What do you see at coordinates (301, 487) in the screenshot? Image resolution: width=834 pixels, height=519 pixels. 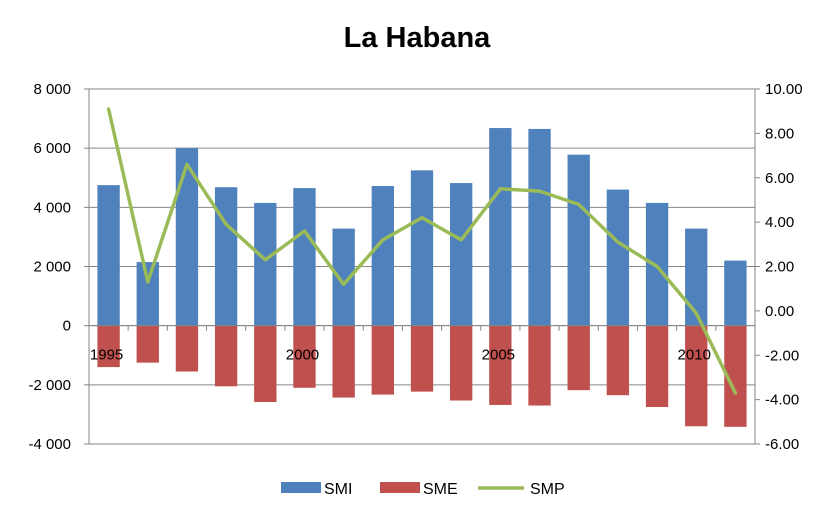 I see `legend-swatch-smi` at bounding box center [301, 487].